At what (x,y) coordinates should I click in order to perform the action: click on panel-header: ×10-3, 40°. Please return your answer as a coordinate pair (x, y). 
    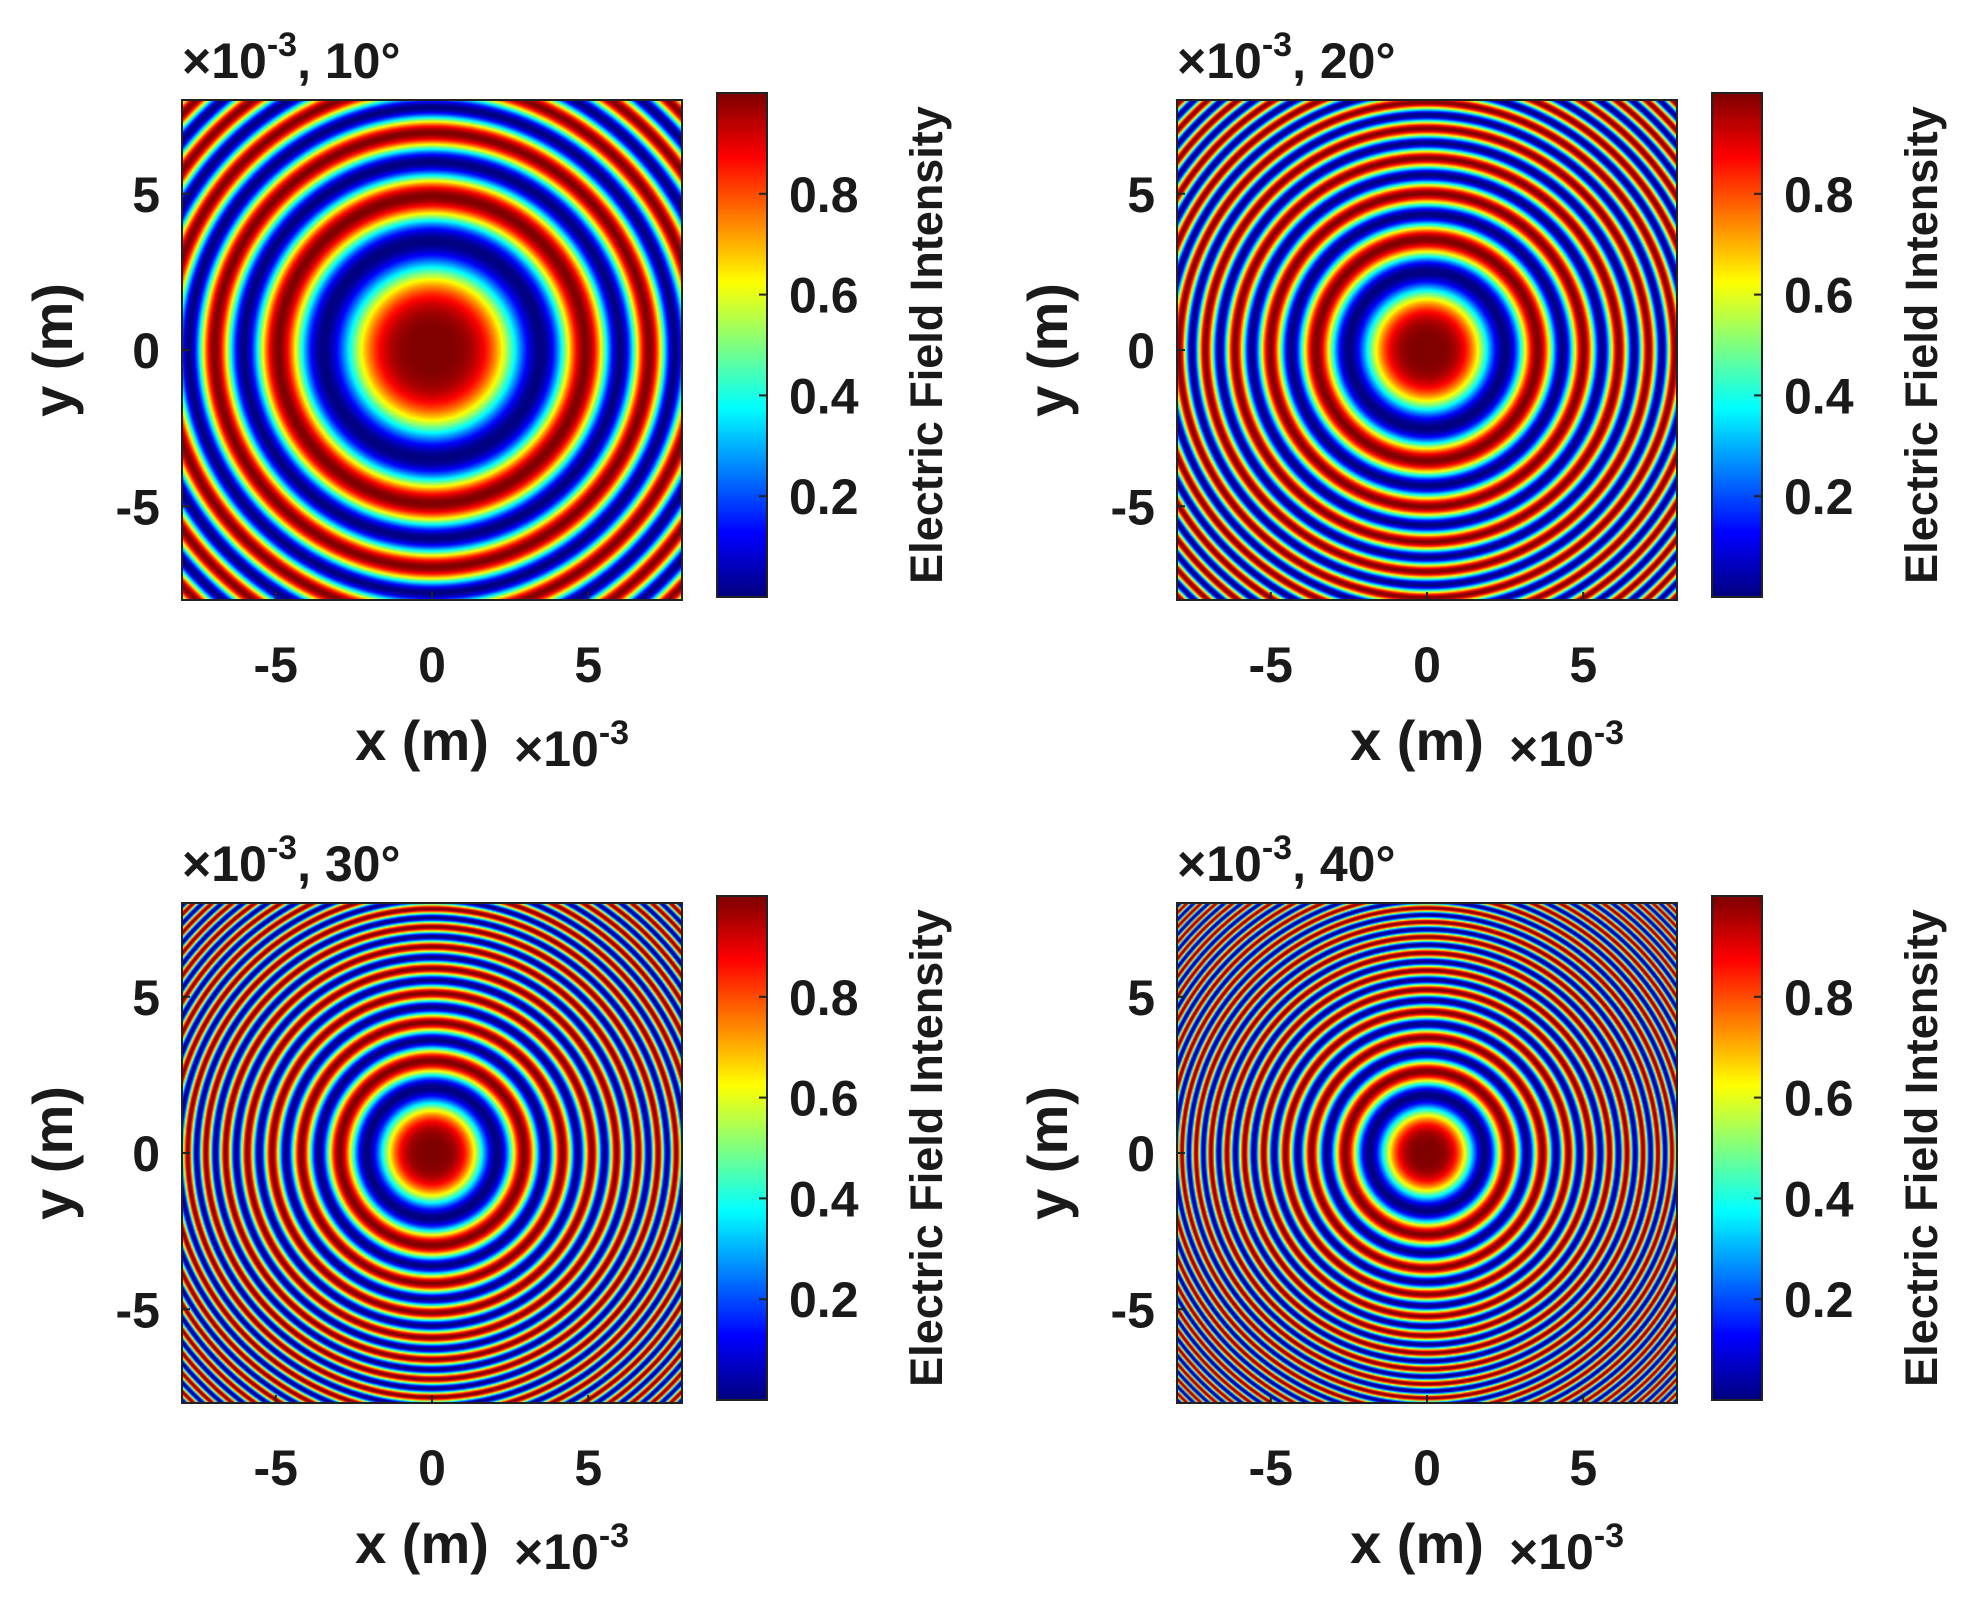
    Looking at the image, I should click on (1286, 860).